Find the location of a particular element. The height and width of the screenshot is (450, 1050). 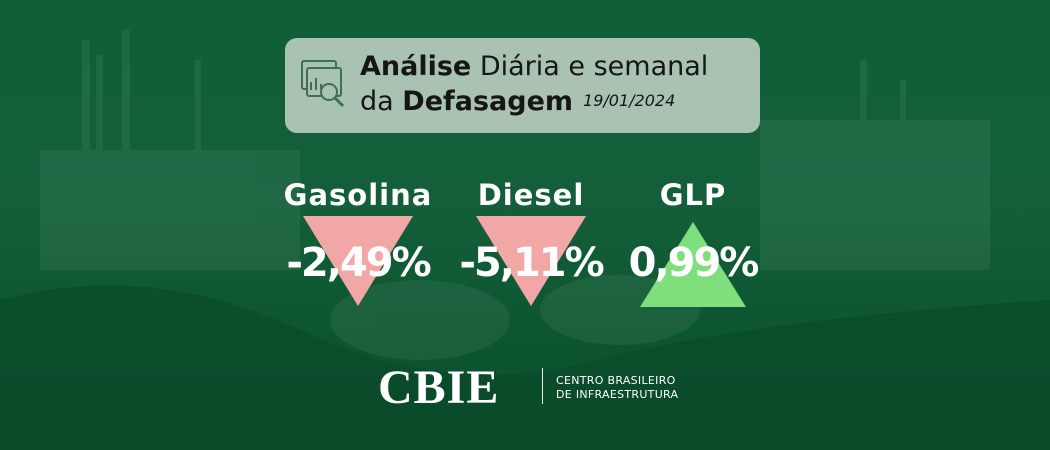

date: 19/01/2024 is located at coordinates (629, 100).